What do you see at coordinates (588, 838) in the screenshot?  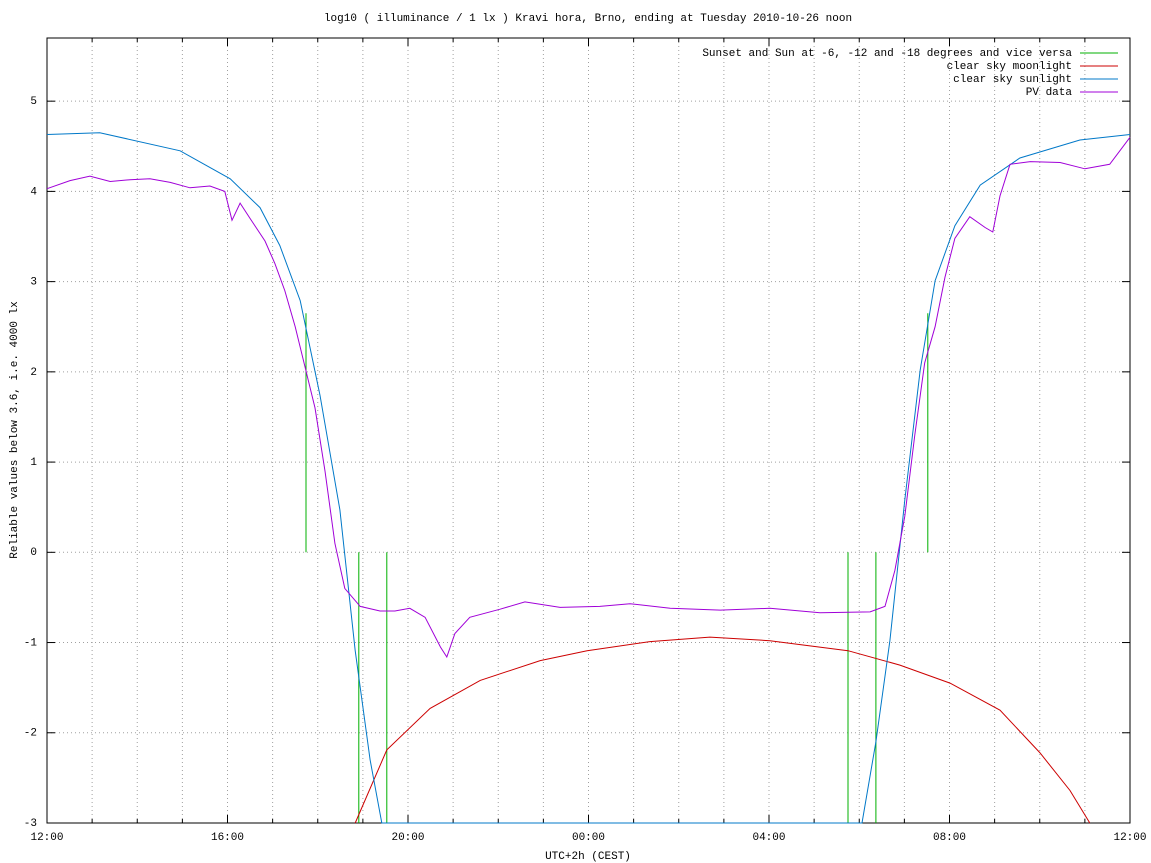 I see `x-tick-label: 00:00` at bounding box center [588, 838].